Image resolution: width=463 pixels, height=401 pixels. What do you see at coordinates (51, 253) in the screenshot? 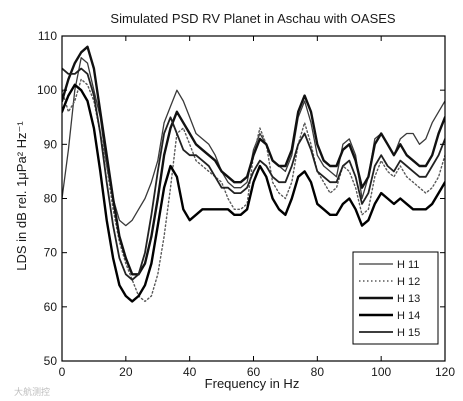
I see `y-tick-label: 70` at bounding box center [51, 253].